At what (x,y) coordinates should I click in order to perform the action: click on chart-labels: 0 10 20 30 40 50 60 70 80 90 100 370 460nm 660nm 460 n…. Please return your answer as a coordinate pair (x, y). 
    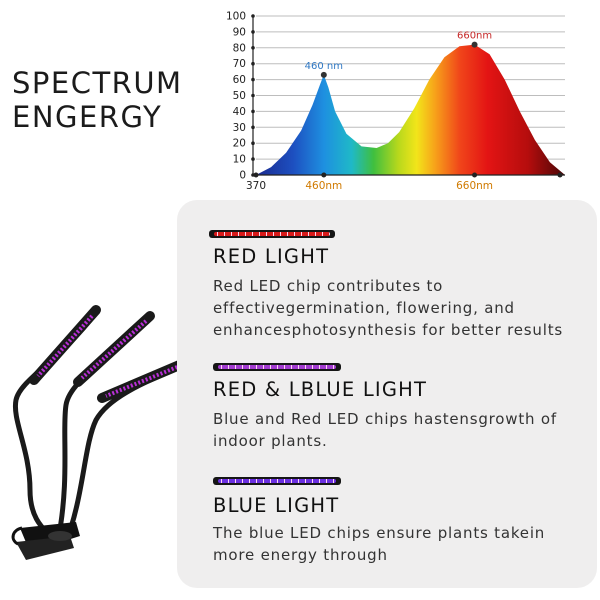
    Looking at the image, I should click on (359, 102).